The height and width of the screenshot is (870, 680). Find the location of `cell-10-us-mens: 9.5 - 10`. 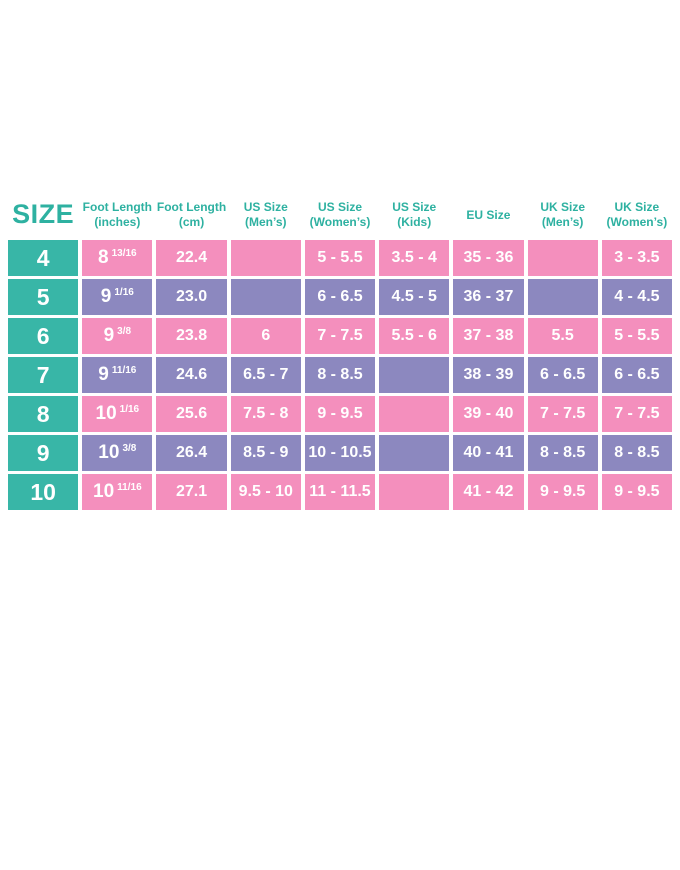

cell-10-us-mens: 9.5 - 10 is located at coordinates (265, 492).